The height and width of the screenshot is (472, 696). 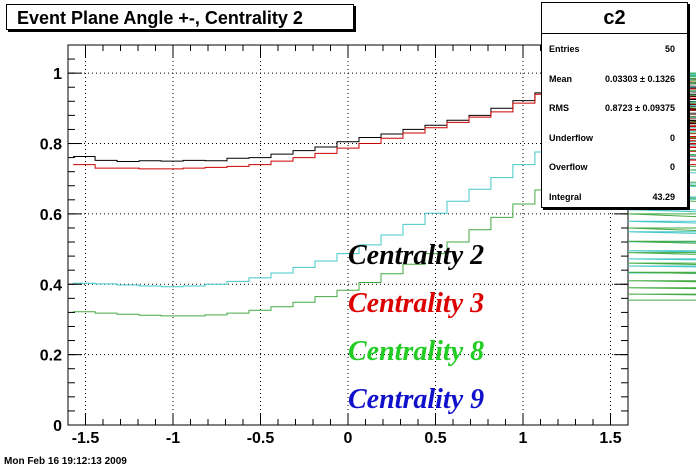 What do you see at coordinates (614, 197) in the screenshot?
I see `stats-row-integral: Integral 43.29` at bounding box center [614, 197].